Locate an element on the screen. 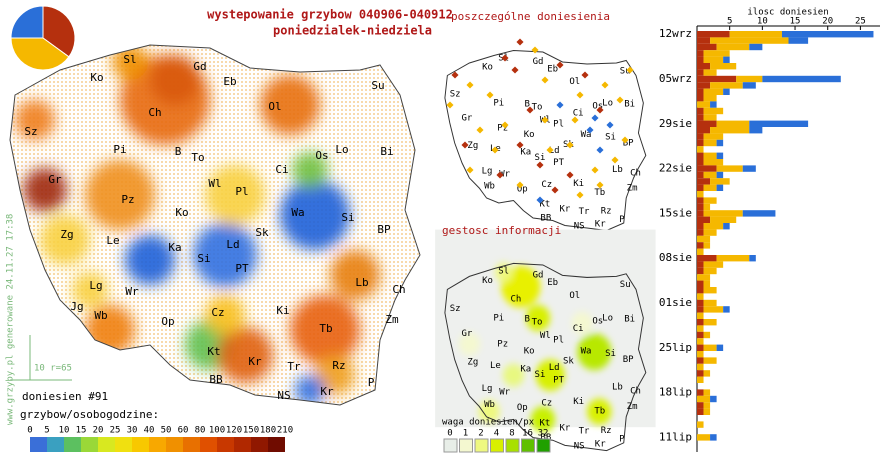  density-legend-title: waga doniesien/px is located at coordinates (488, 423).